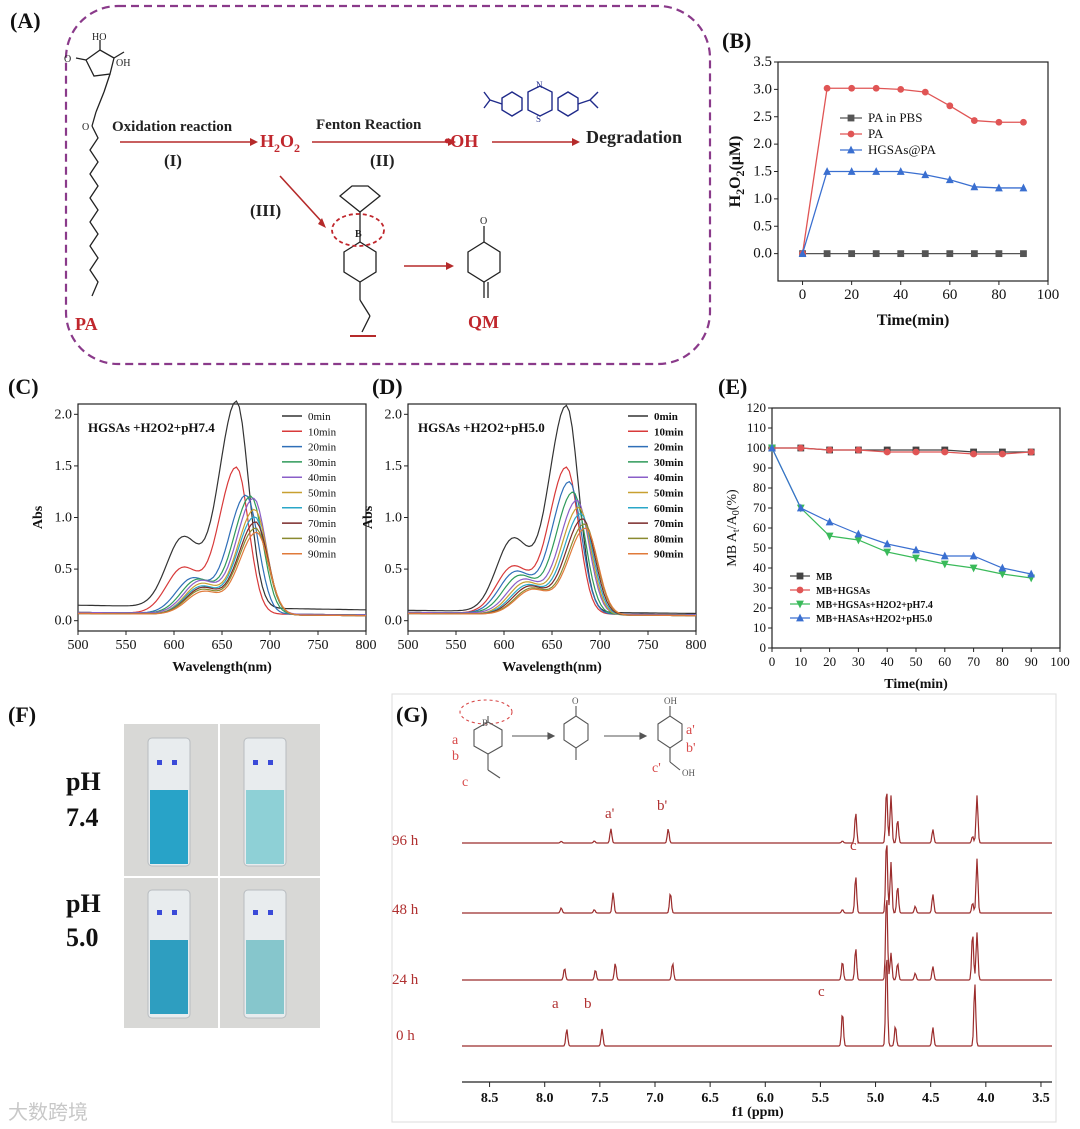 Image resolution: width=1080 pixels, height=1129 pixels. Describe the element at coordinates (382, 160) in the screenshot. I see `step-2-label: (II)` at that location.